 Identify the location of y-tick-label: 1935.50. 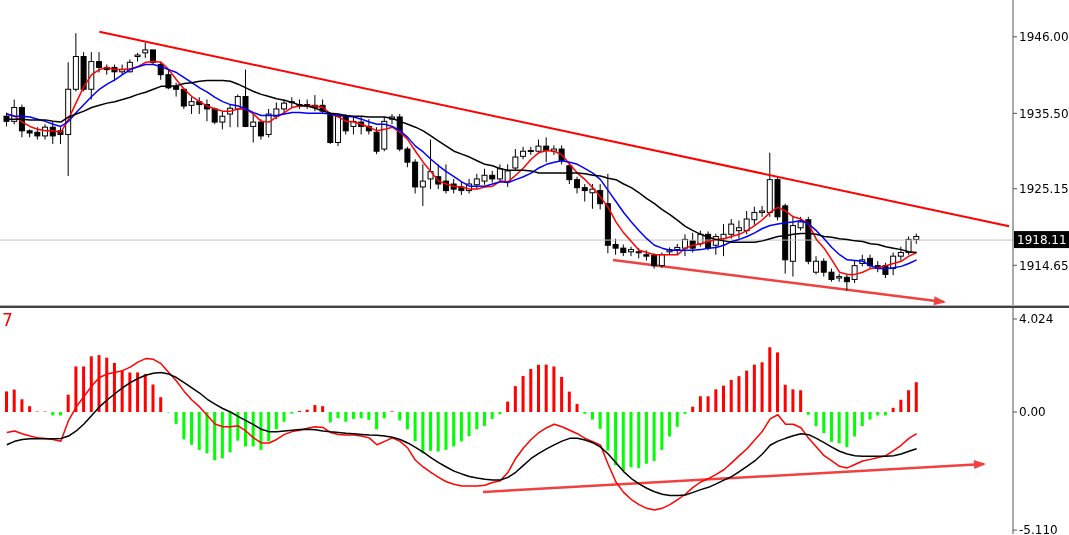
(1044, 113).